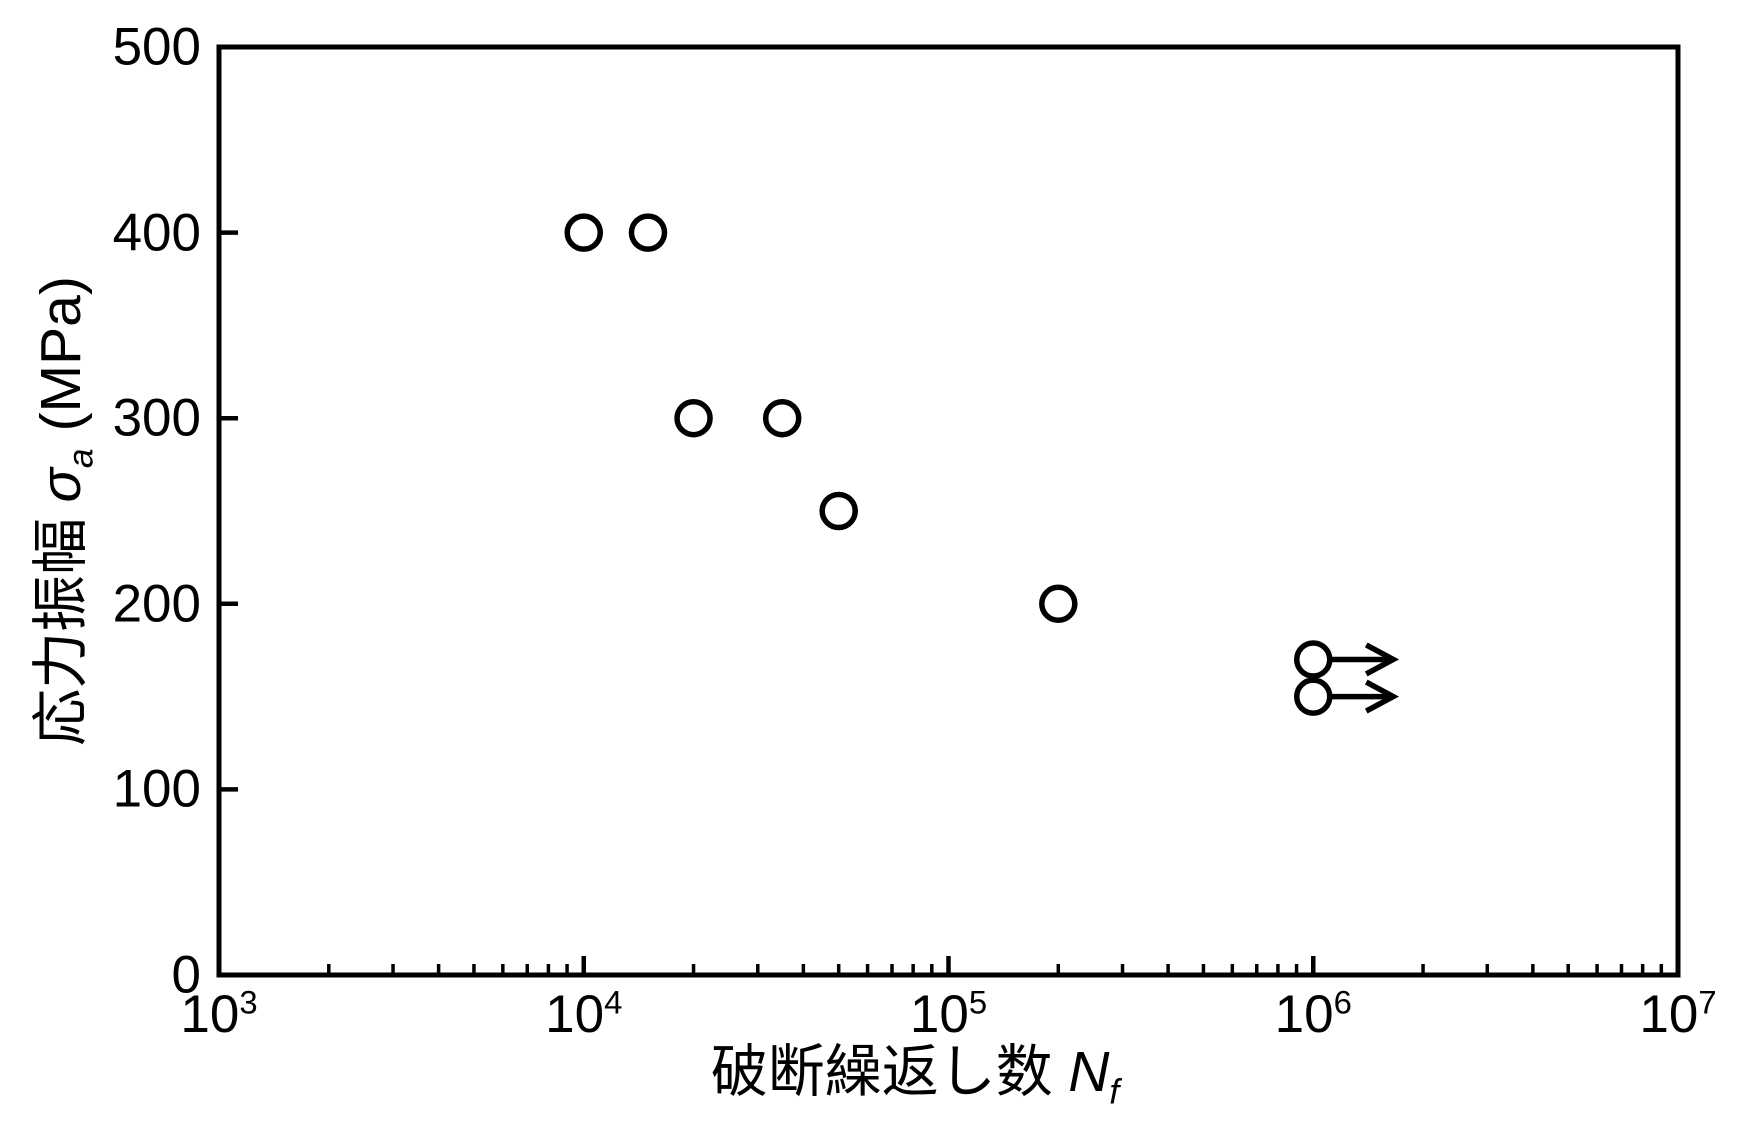 This screenshot has height=1147, width=1750. Describe the element at coordinates (156, 233) in the screenshot. I see `y-tick-label: 400` at that location.